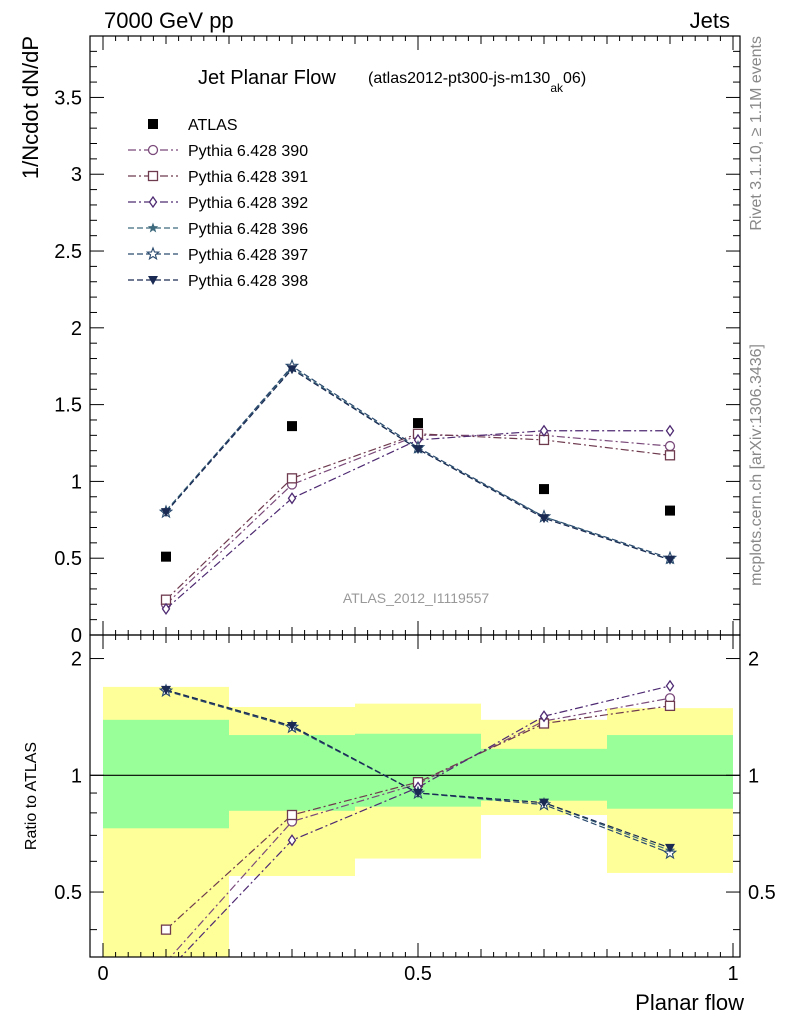 The height and width of the screenshot is (1024, 786). I want to click on y-tick-label: 3.5, so click(68, 98).